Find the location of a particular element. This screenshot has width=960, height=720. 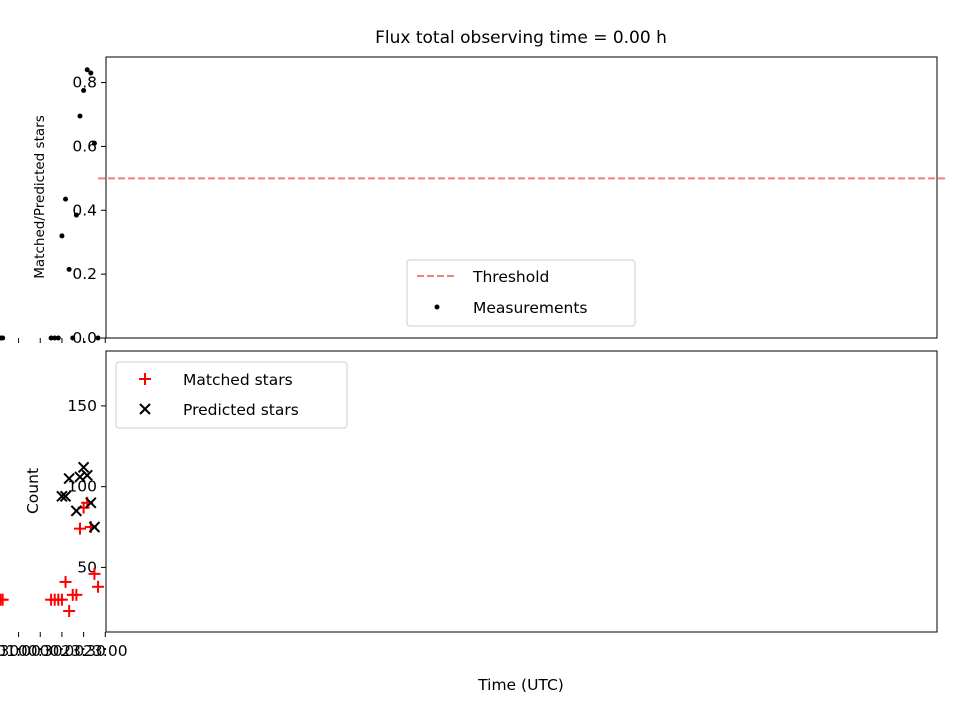

ratio-legend: Threshold Measurements is located at coordinates (521, 293).